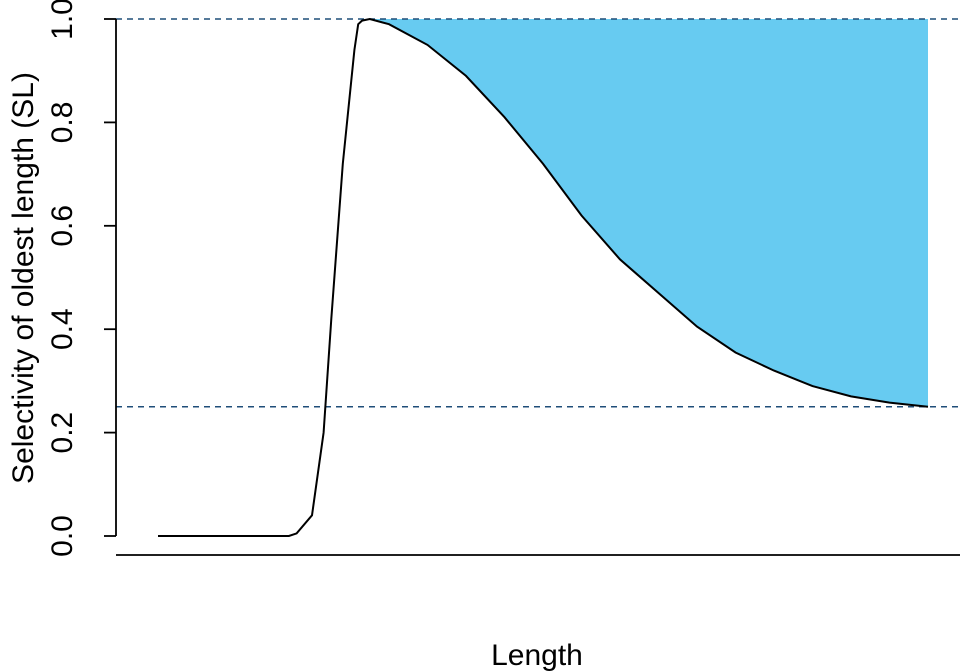 The height and width of the screenshot is (672, 960). I want to click on y-tick-label: 1.0, so click(62, 20).